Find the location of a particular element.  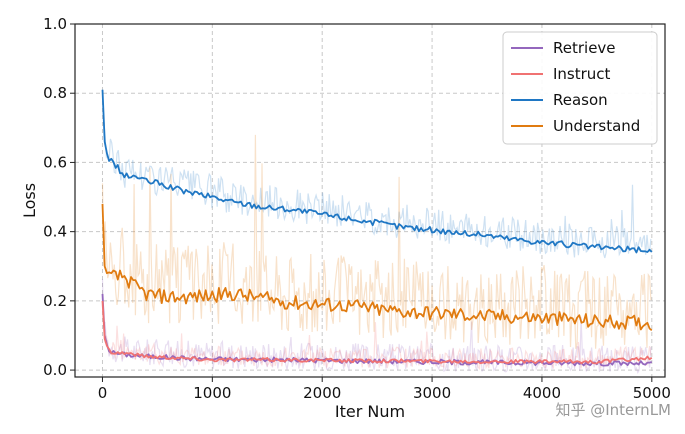

series-line-instruct is located at coordinates (377, 332).